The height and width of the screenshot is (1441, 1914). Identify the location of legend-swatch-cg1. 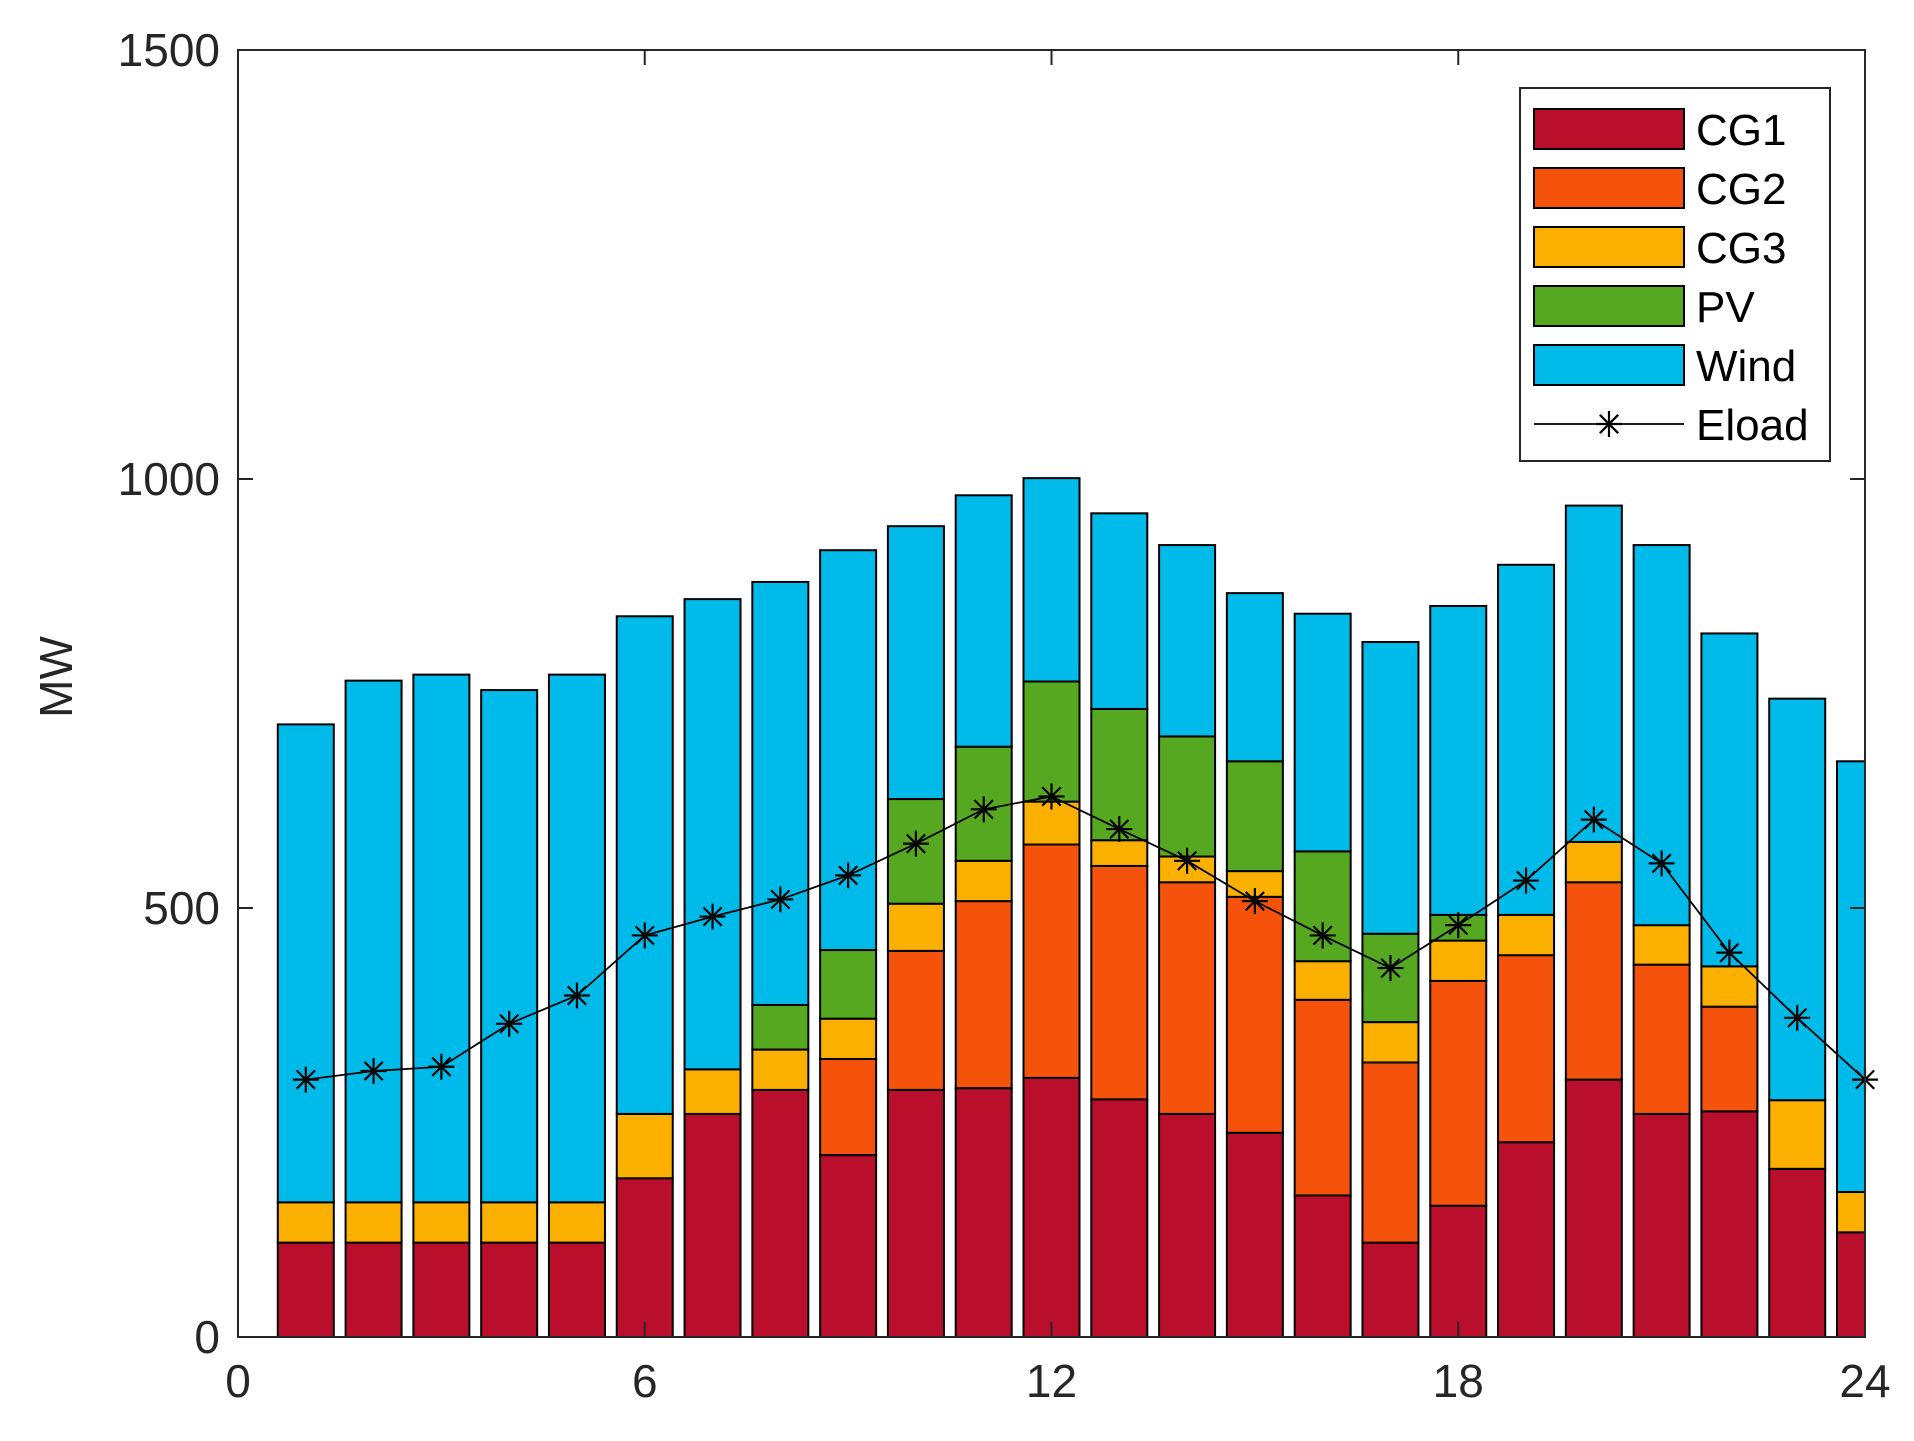
(1609, 129).